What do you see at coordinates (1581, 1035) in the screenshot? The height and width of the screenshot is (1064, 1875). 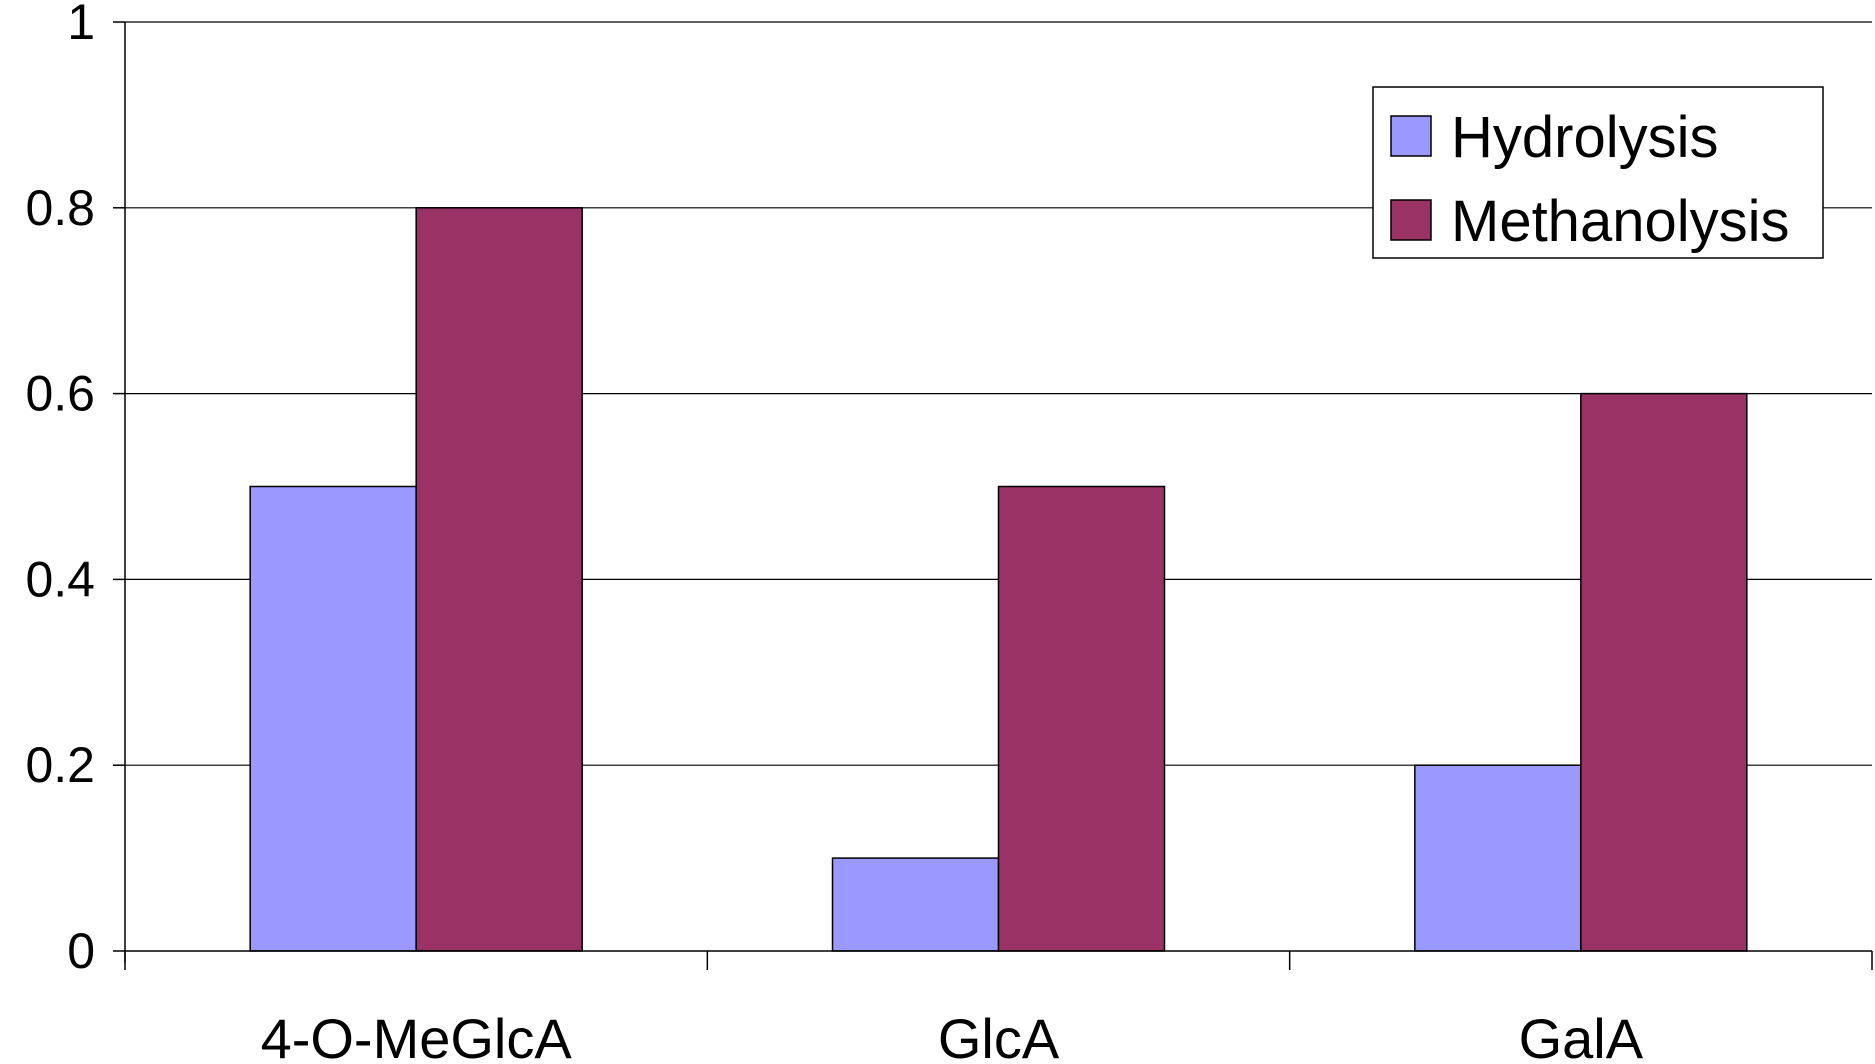 I see `x-tick-label: GalA` at bounding box center [1581, 1035].